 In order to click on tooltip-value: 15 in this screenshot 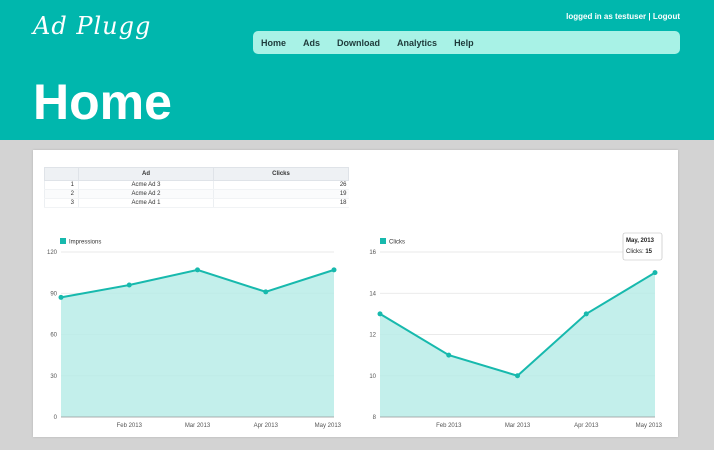, I will do `click(648, 252)`.